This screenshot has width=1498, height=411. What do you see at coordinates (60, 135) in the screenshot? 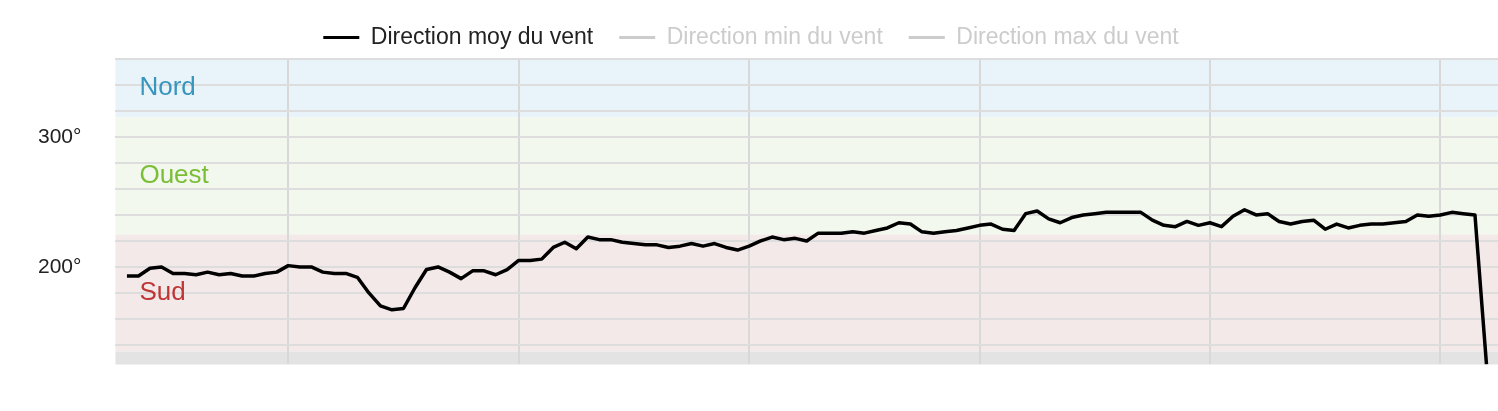
I see `y-tick-label: 300°` at bounding box center [60, 135].